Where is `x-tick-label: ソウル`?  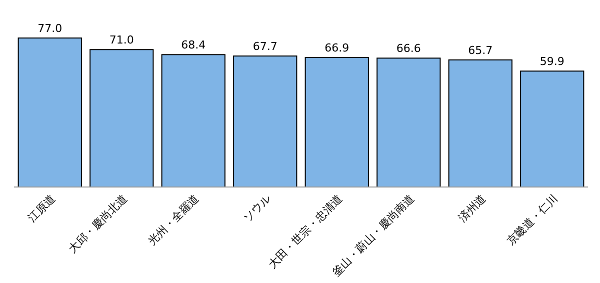
x-tick-label: ソウル is located at coordinates (257, 208).